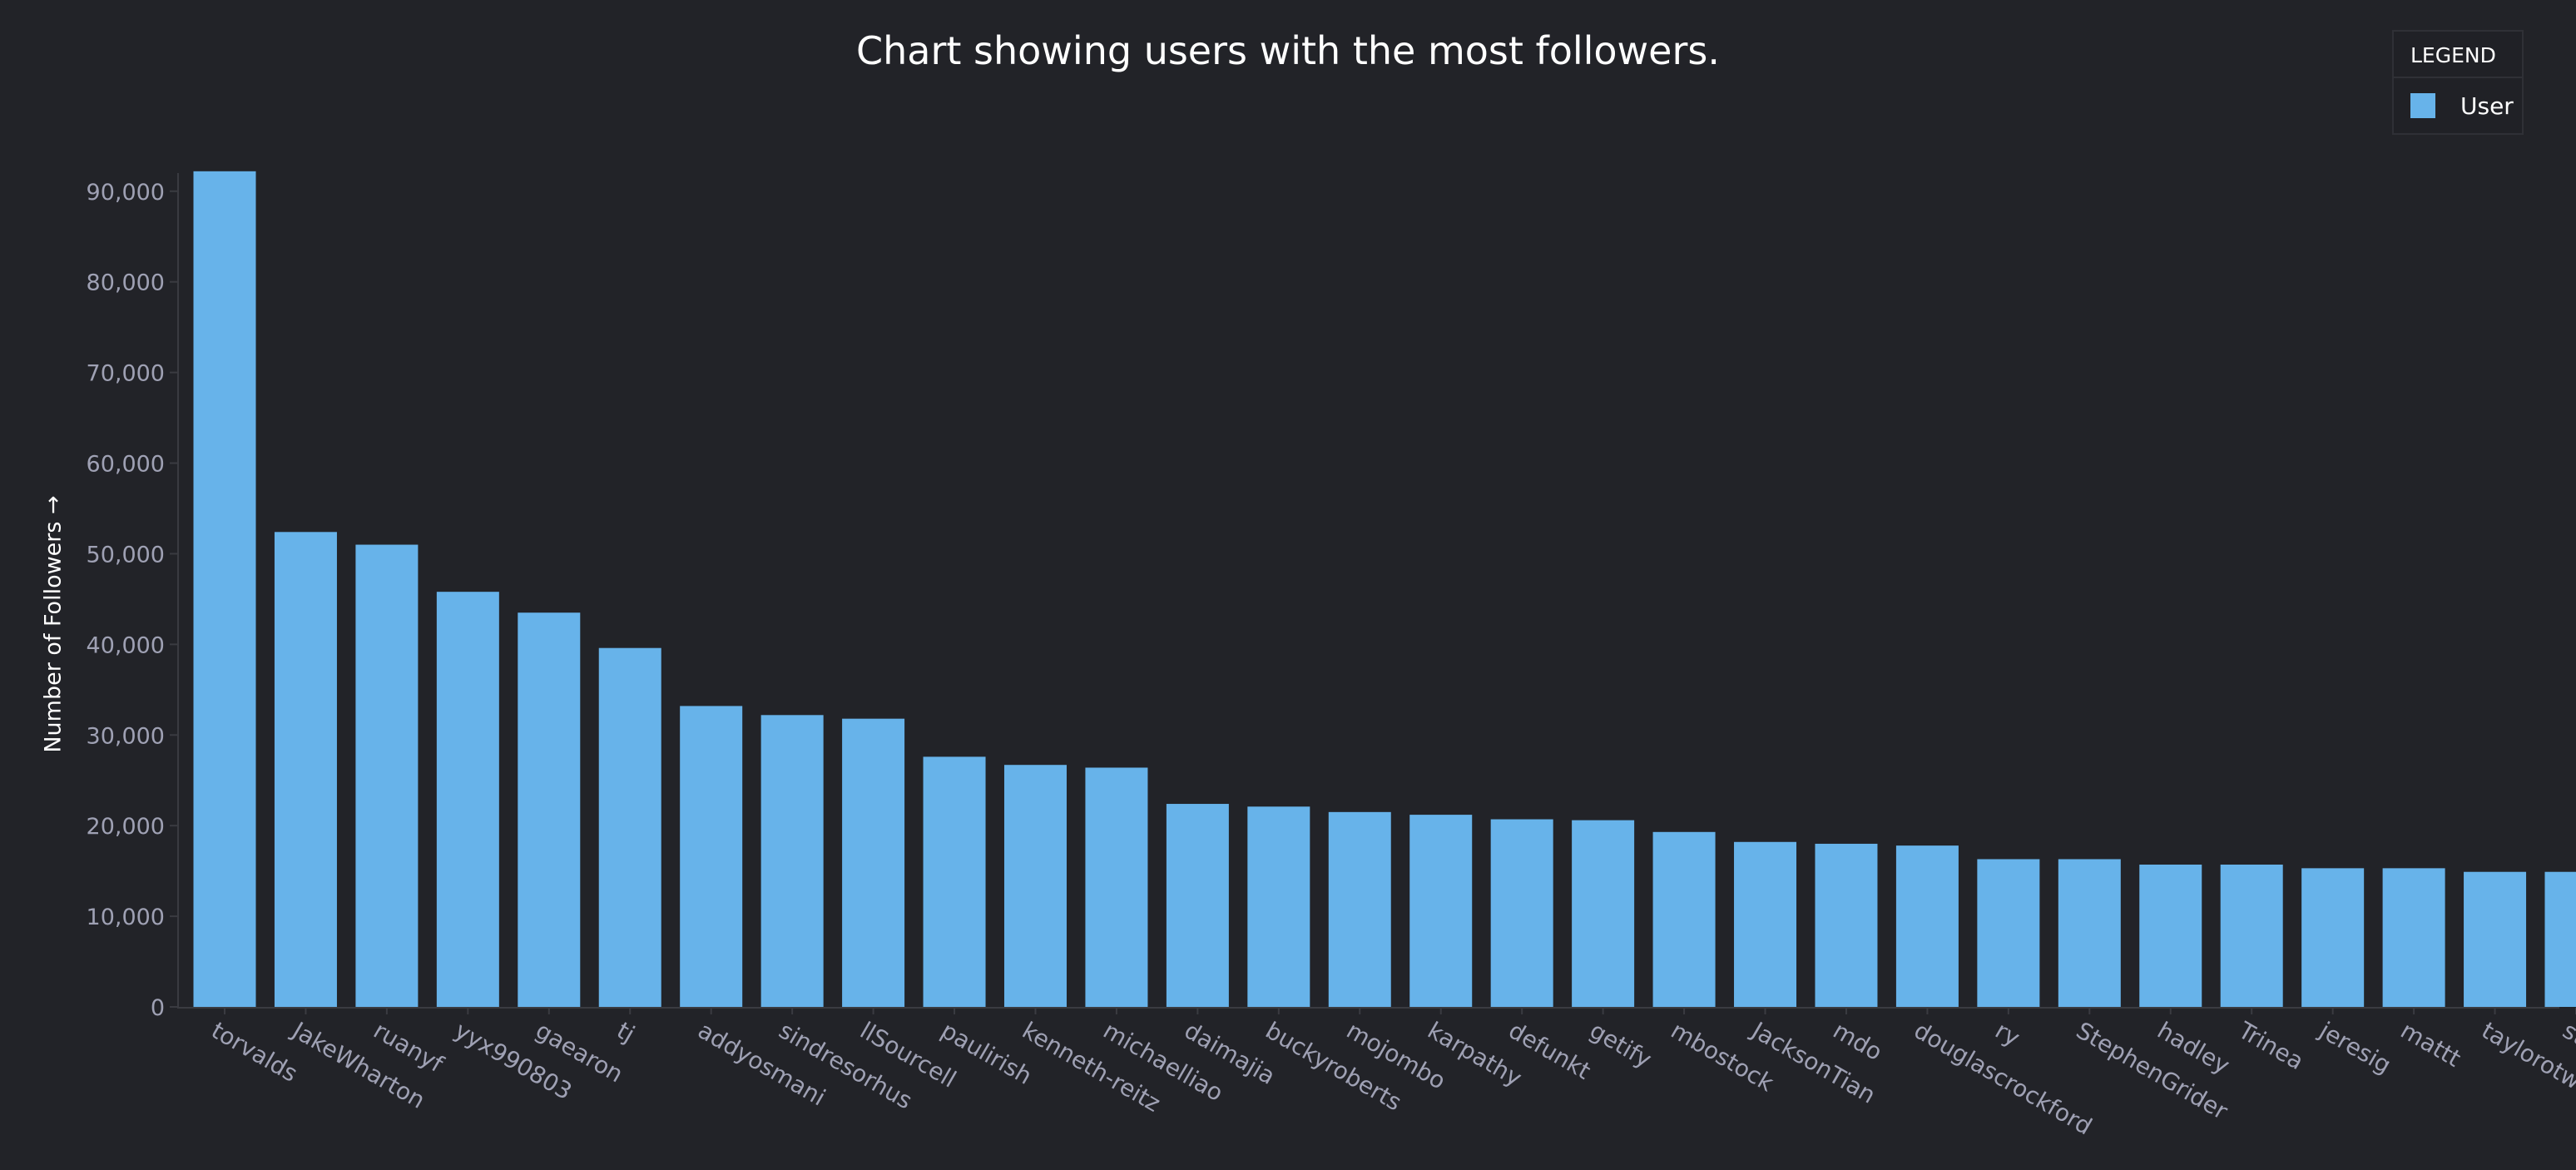  What do you see at coordinates (873, 862) in the screenshot?
I see `bar-llSourcell` at bounding box center [873, 862].